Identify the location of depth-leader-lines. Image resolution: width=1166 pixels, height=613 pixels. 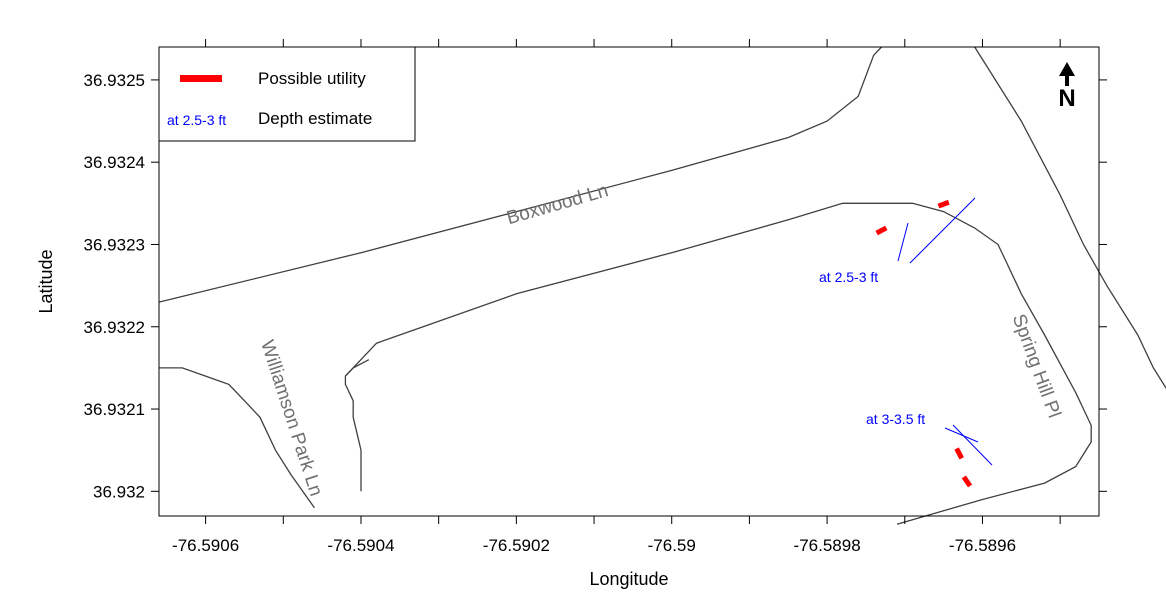
(945, 331).